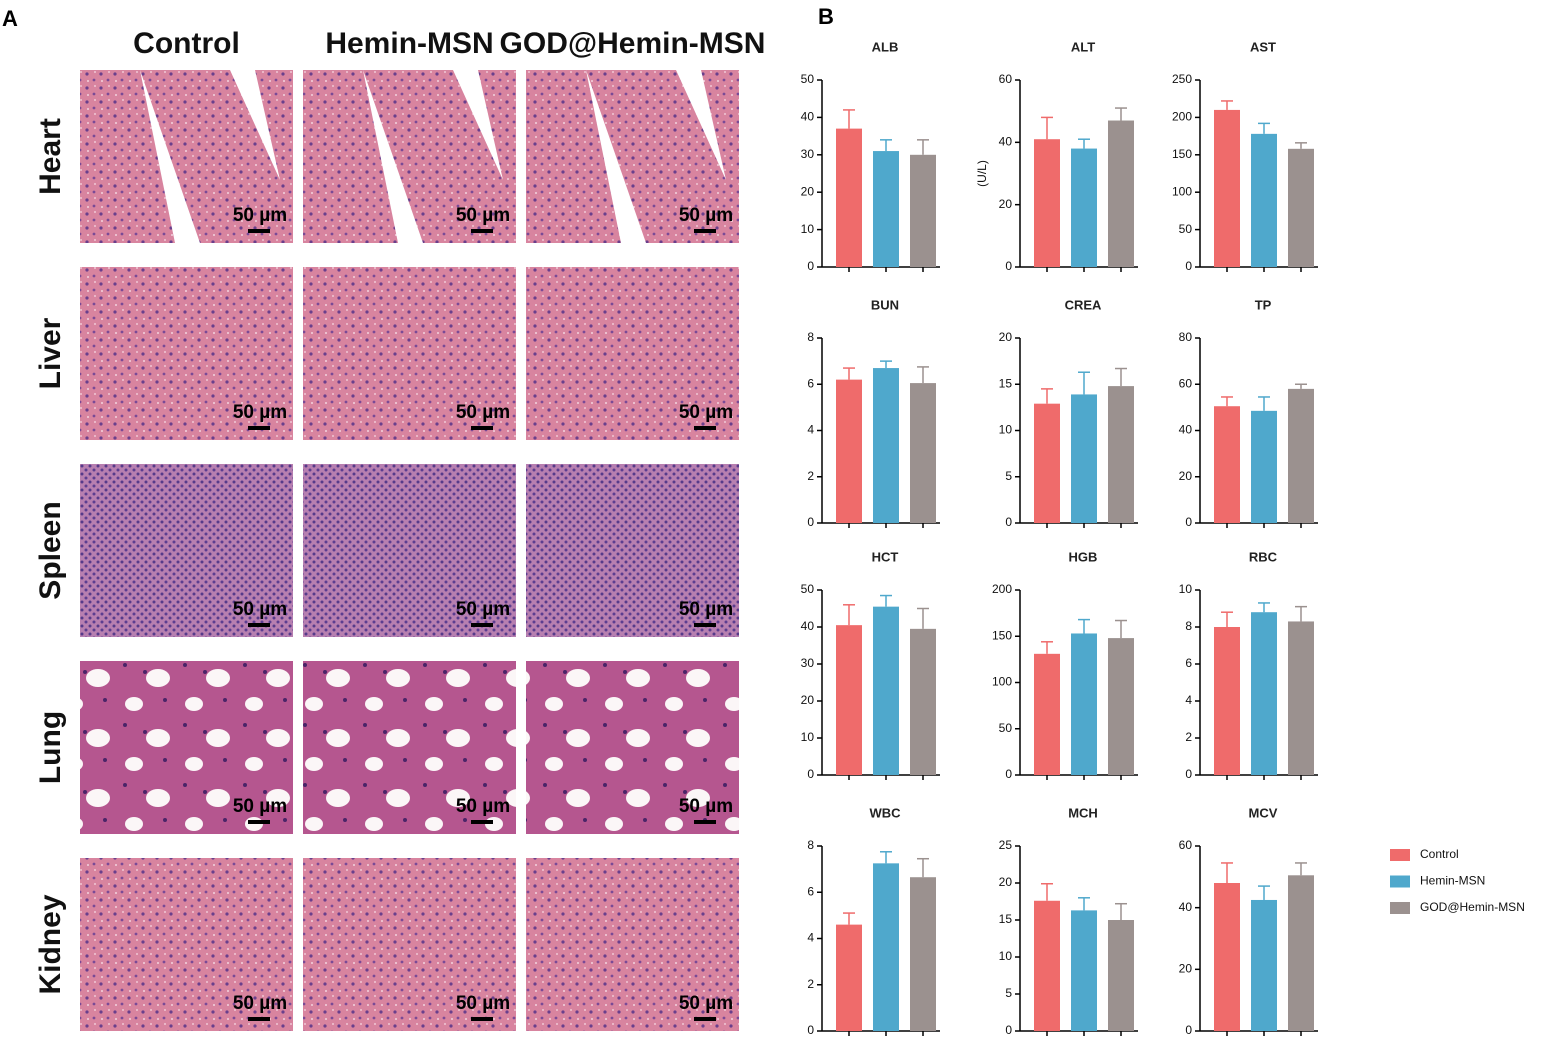  What do you see at coordinates (1002, 635) in the screenshot?
I see `y-tick-label: 150` at bounding box center [1002, 635].